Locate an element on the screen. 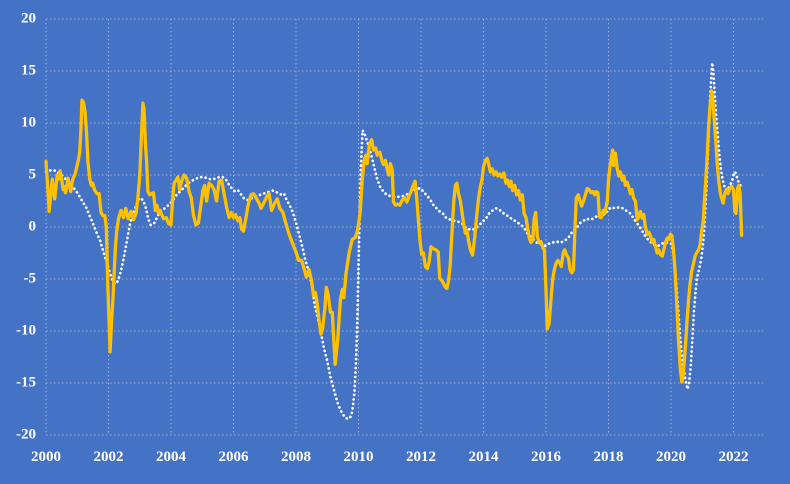  y-tick-label: 15 is located at coordinates (28, 70).